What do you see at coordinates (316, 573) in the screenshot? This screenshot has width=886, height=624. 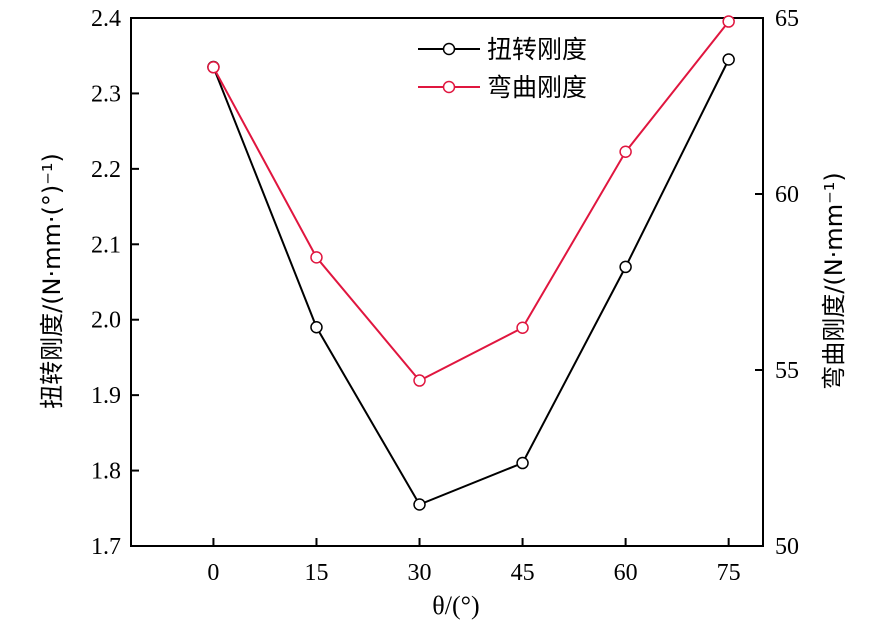 I see `x-tick-label: 15` at bounding box center [316, 573].